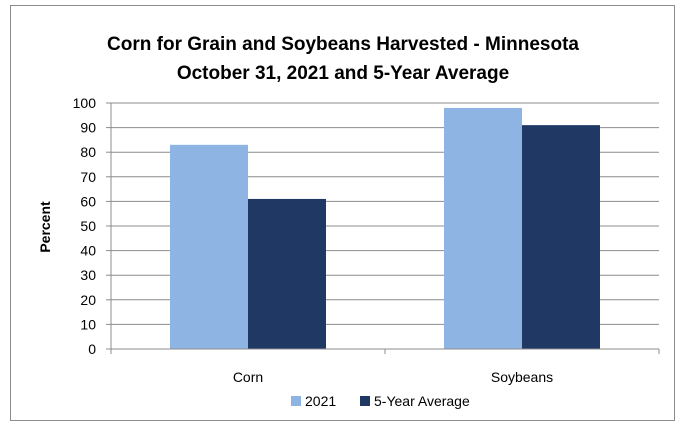  What do you see at coordinates (209, 246) in the screenshot?
I see `bar-2021-corn` at bounding box center [209, 246].